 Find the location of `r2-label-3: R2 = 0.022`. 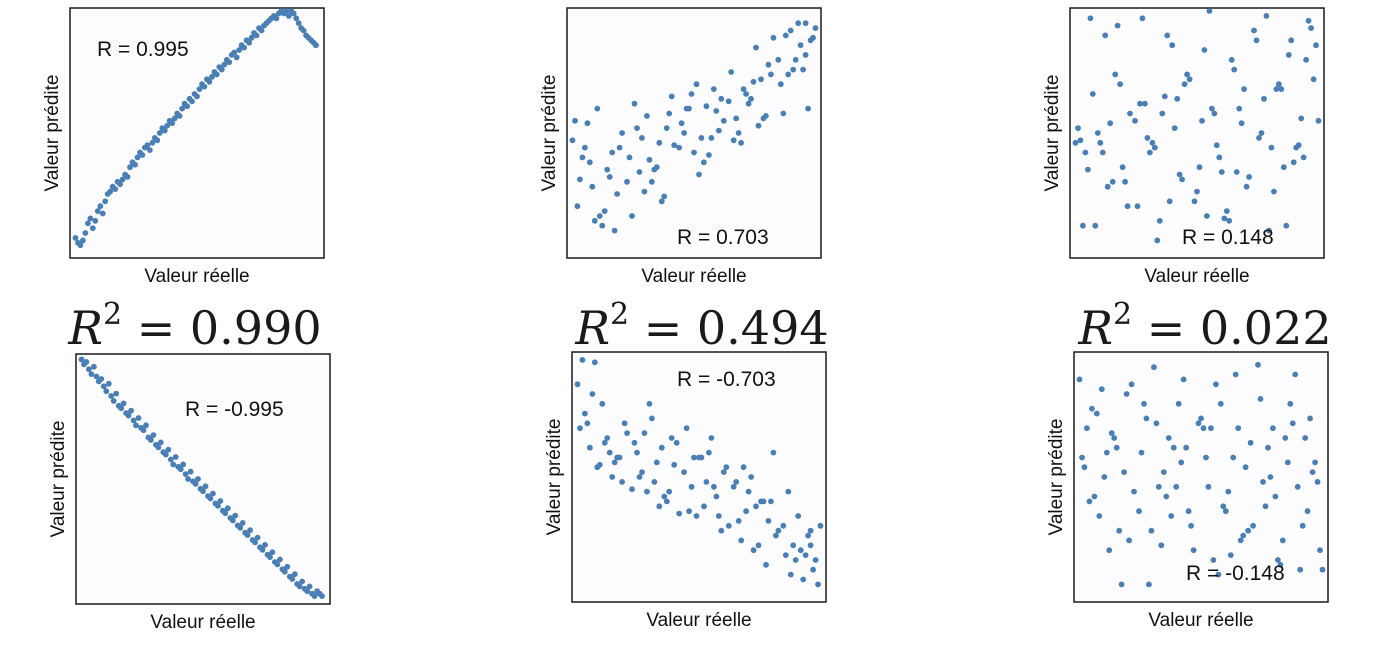

r2-label-3: R2 = 0.022 is located at coordinates (1205, 326).